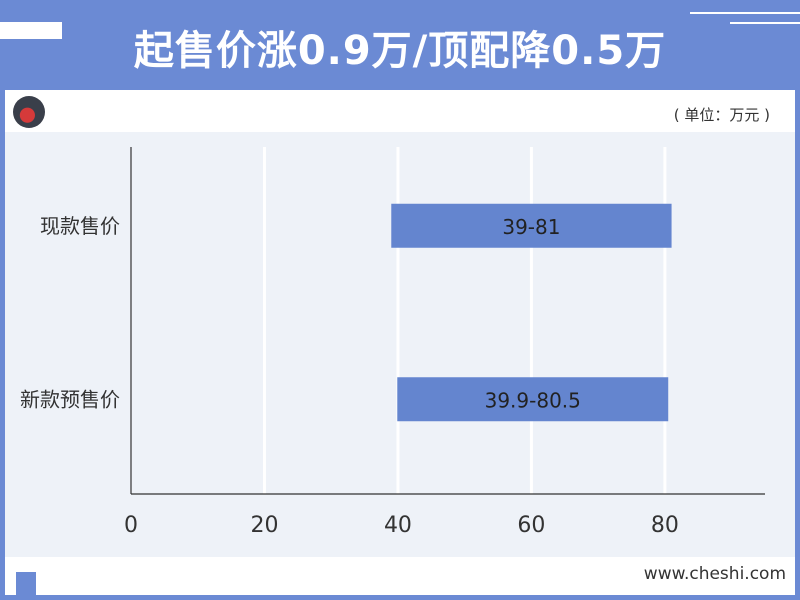  I want to click on x-tick-label: 20, so click(264, 525).